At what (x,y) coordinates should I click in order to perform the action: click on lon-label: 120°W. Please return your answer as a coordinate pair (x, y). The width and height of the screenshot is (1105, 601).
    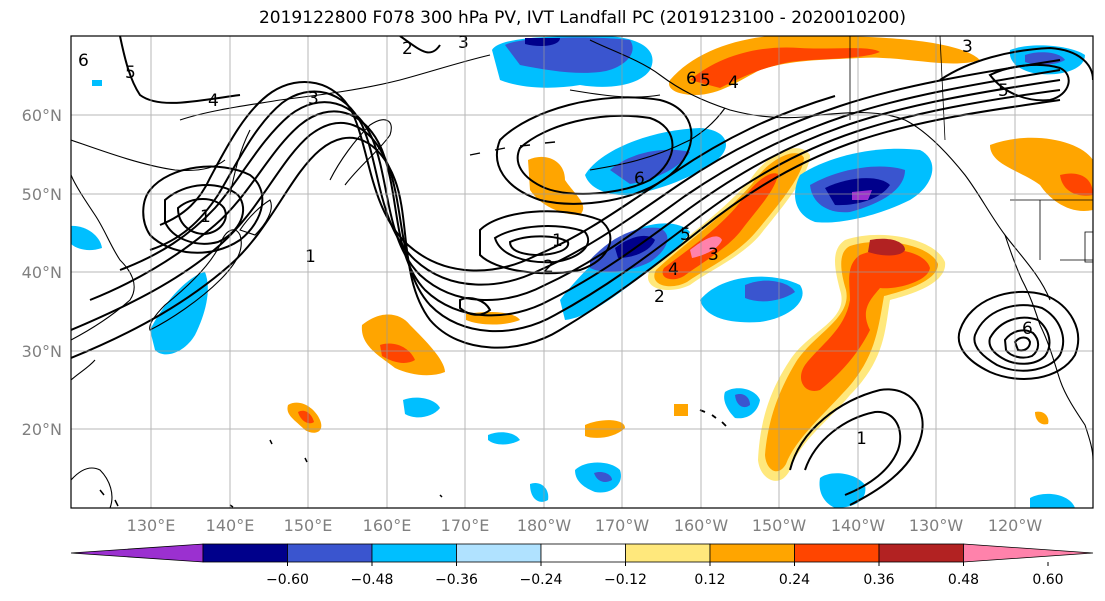
    Looking at the image, I should click on (1015, 525).